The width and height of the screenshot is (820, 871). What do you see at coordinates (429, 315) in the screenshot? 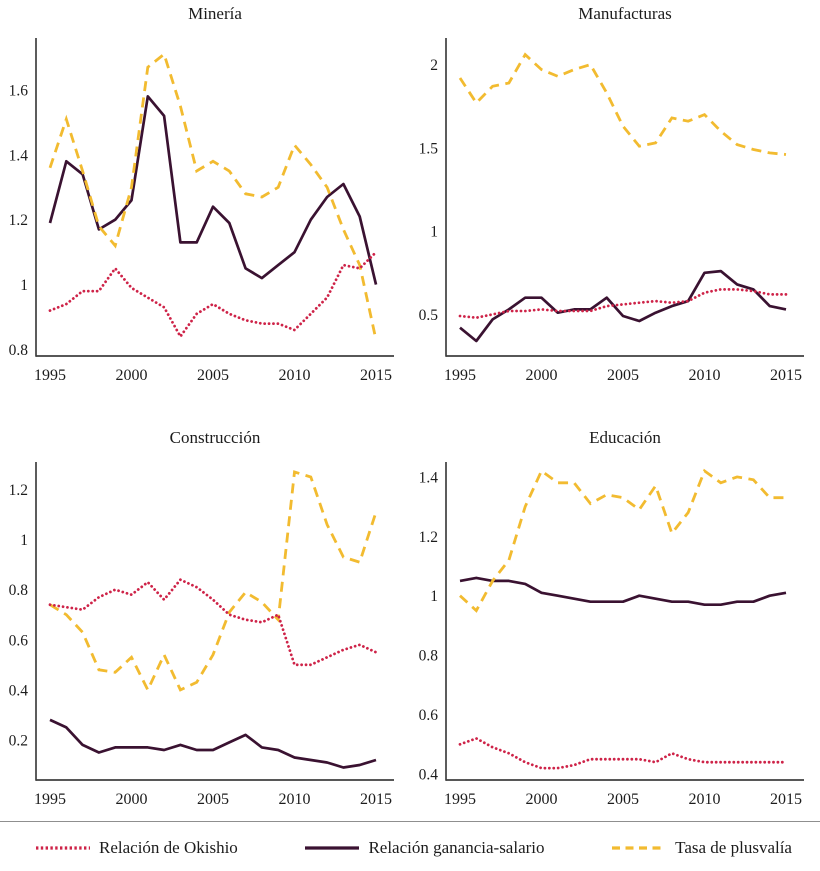
I see `y-tick-label: 0.5` at bounding box center [429, 315].